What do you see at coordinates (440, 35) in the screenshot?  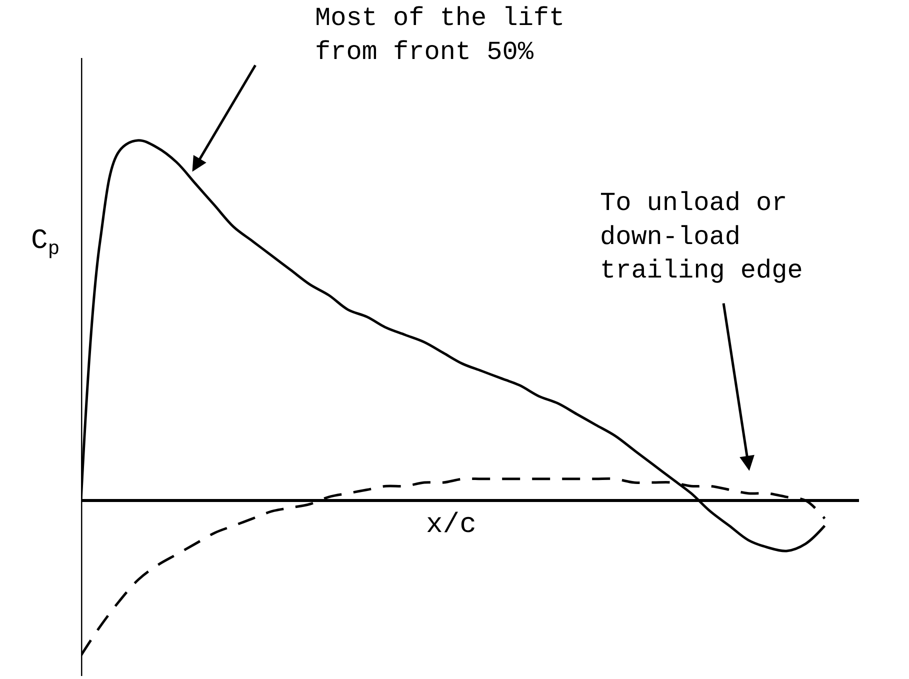 I see `text: Most of the lift from front 50%` at bounding box center [440, 35].